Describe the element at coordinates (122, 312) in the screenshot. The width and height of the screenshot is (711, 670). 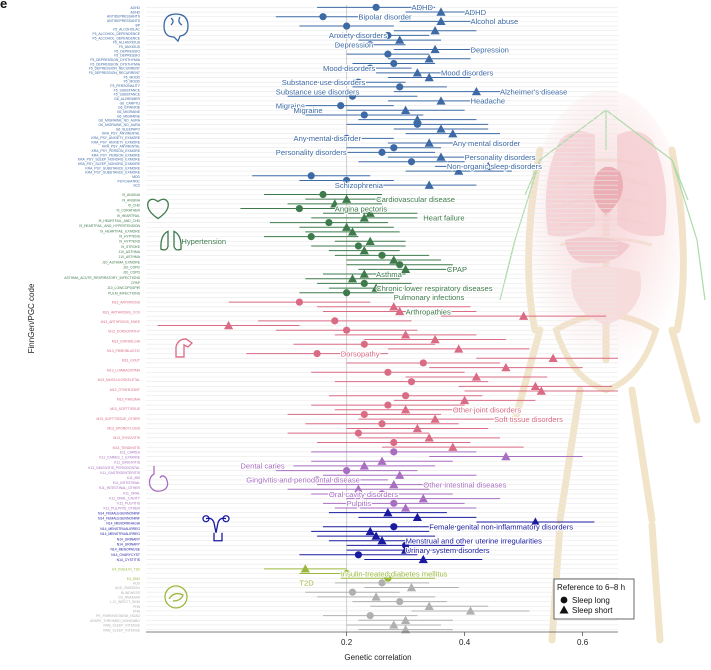
I see `code-label: M13_ARTHROSIS_COX` at that location.